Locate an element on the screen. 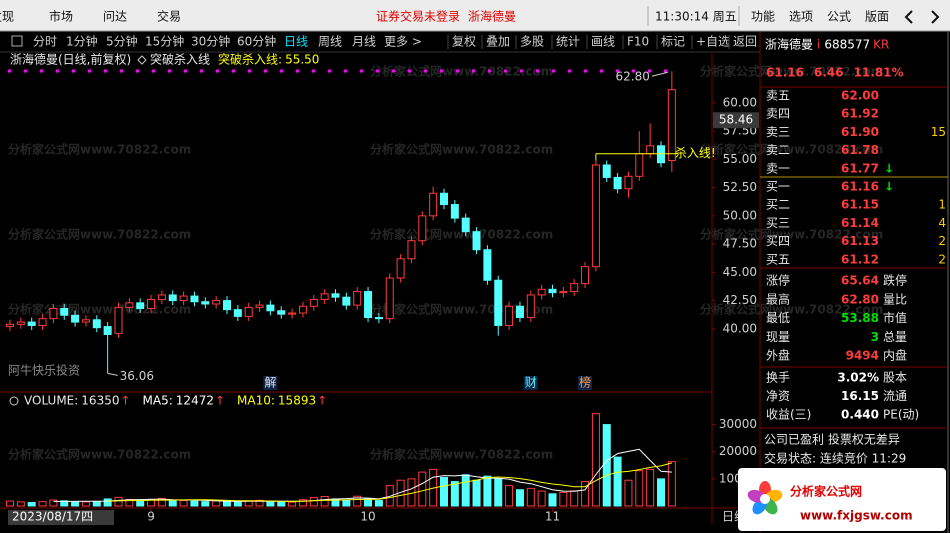 The height and width of the screenshot is (533, 950). period-button: 5分钟 is located at coordinates (122, 41).